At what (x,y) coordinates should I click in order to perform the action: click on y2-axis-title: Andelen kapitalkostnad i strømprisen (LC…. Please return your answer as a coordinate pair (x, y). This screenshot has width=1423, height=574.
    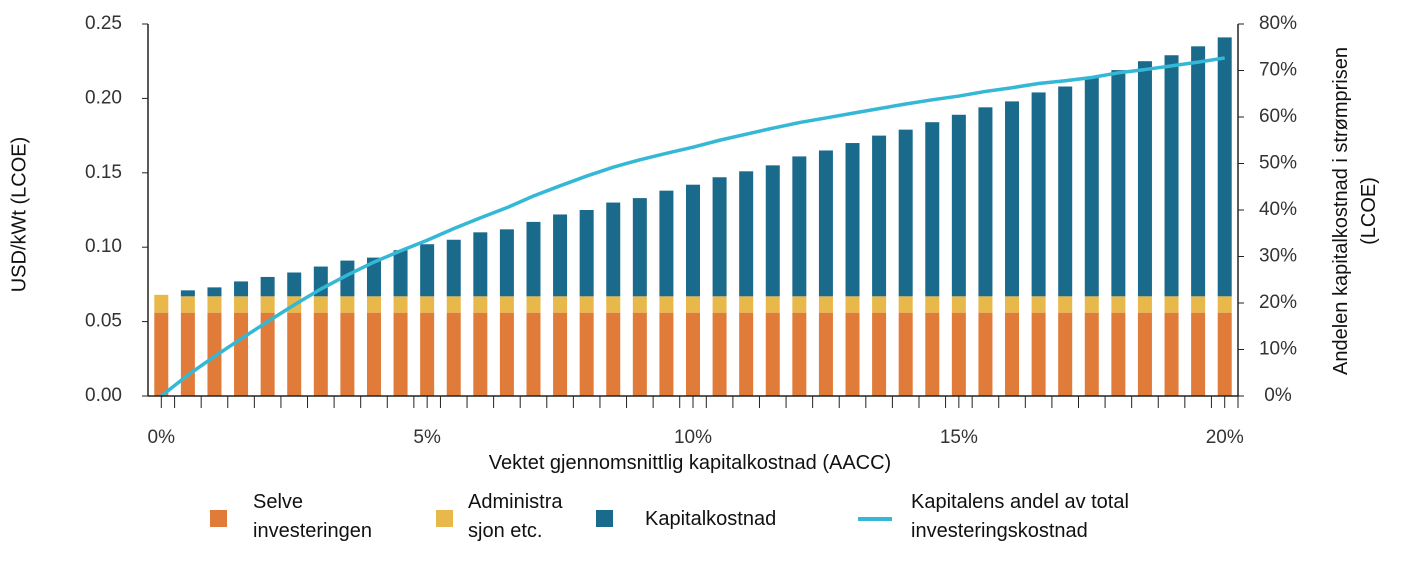
    Looking at the image, I should click on (1355, 211).